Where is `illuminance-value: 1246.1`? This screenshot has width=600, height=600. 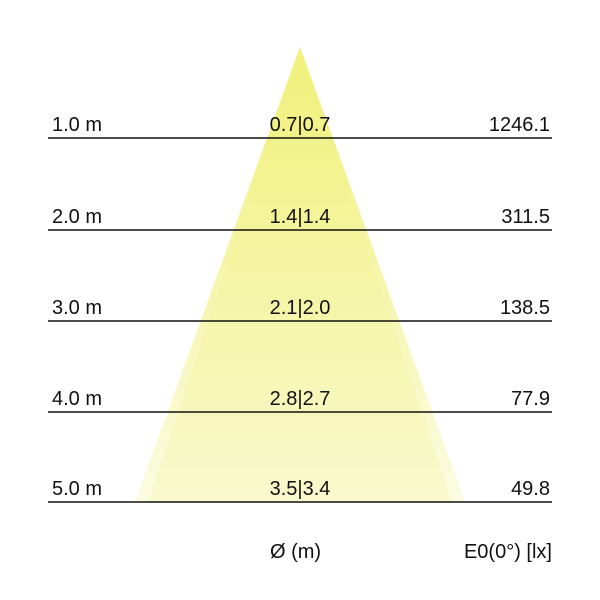
illuminance-value: 1246.1 is located at coordinates (519, 125).